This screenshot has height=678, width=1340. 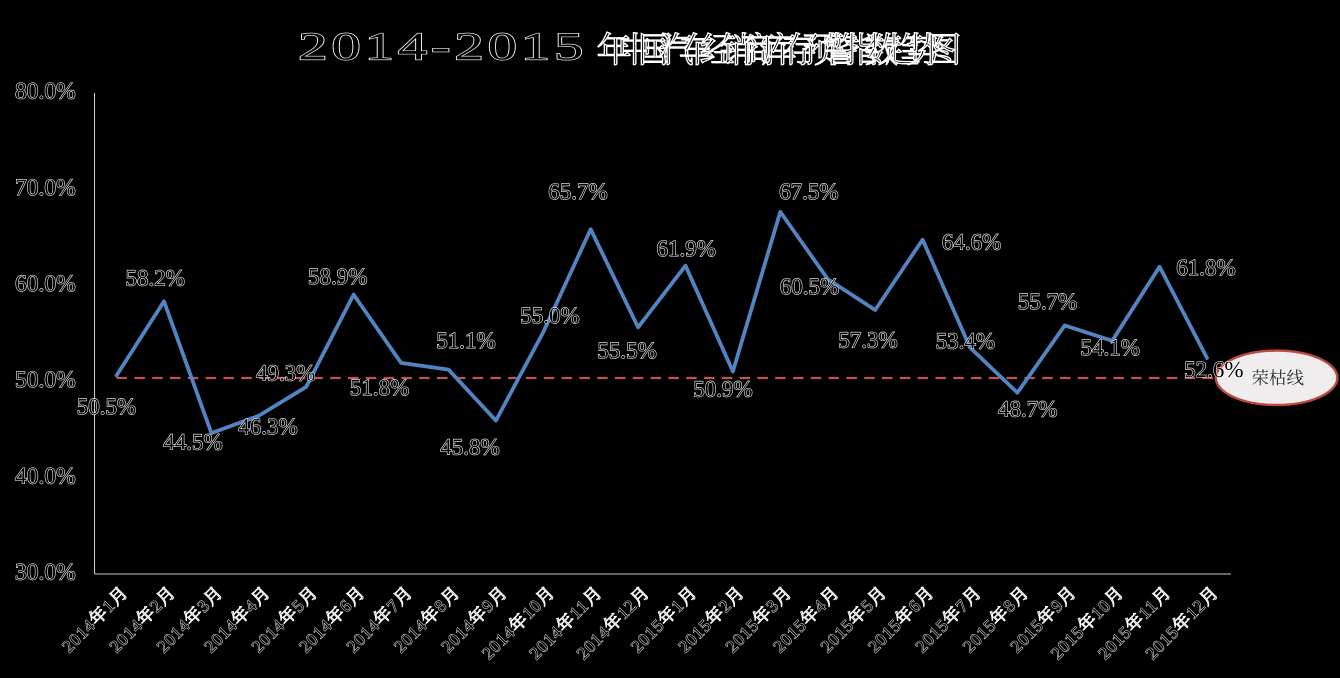 What do you see at coordinates (106, 406) in the screenshot?
I see `svg-text: 50.5%` at bounding box center [106, 406].